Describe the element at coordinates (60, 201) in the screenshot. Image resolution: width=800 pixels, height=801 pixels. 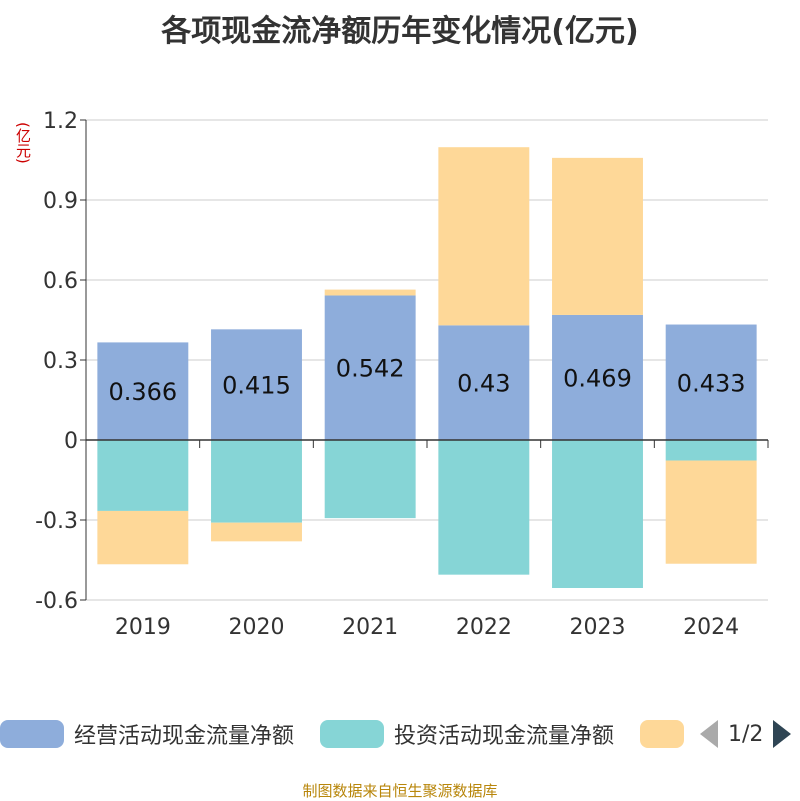
I see `y-tick-label: 0.9` at that location.